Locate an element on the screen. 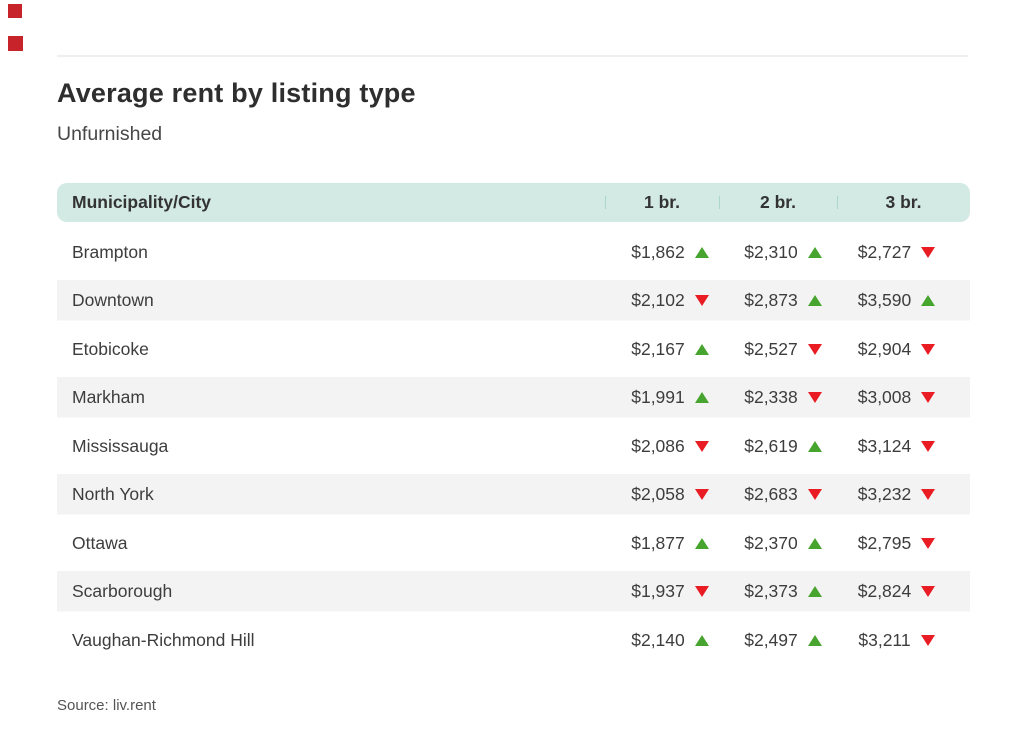  municipality-label: Mississauga is located at coordinates (120, 445).